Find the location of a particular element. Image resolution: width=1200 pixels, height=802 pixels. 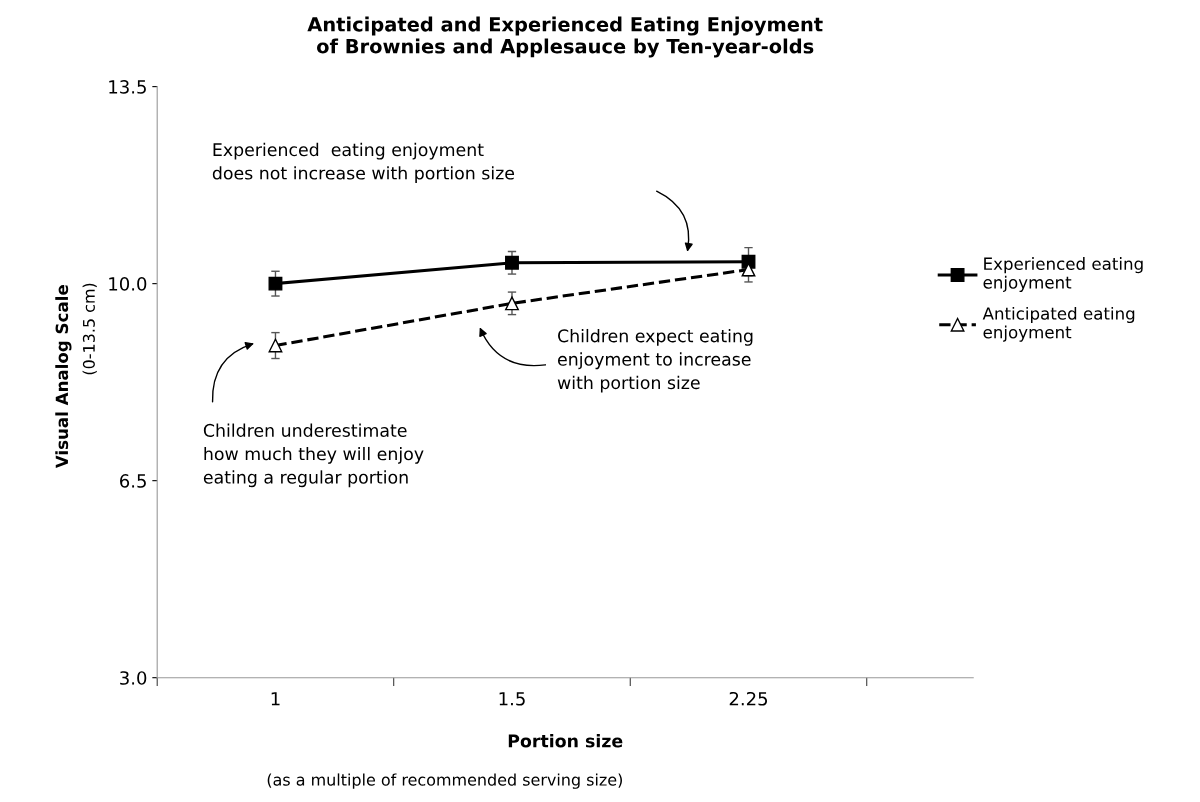

y-axis-title: Visual Analog Scale is located at coordinates (63, 377).